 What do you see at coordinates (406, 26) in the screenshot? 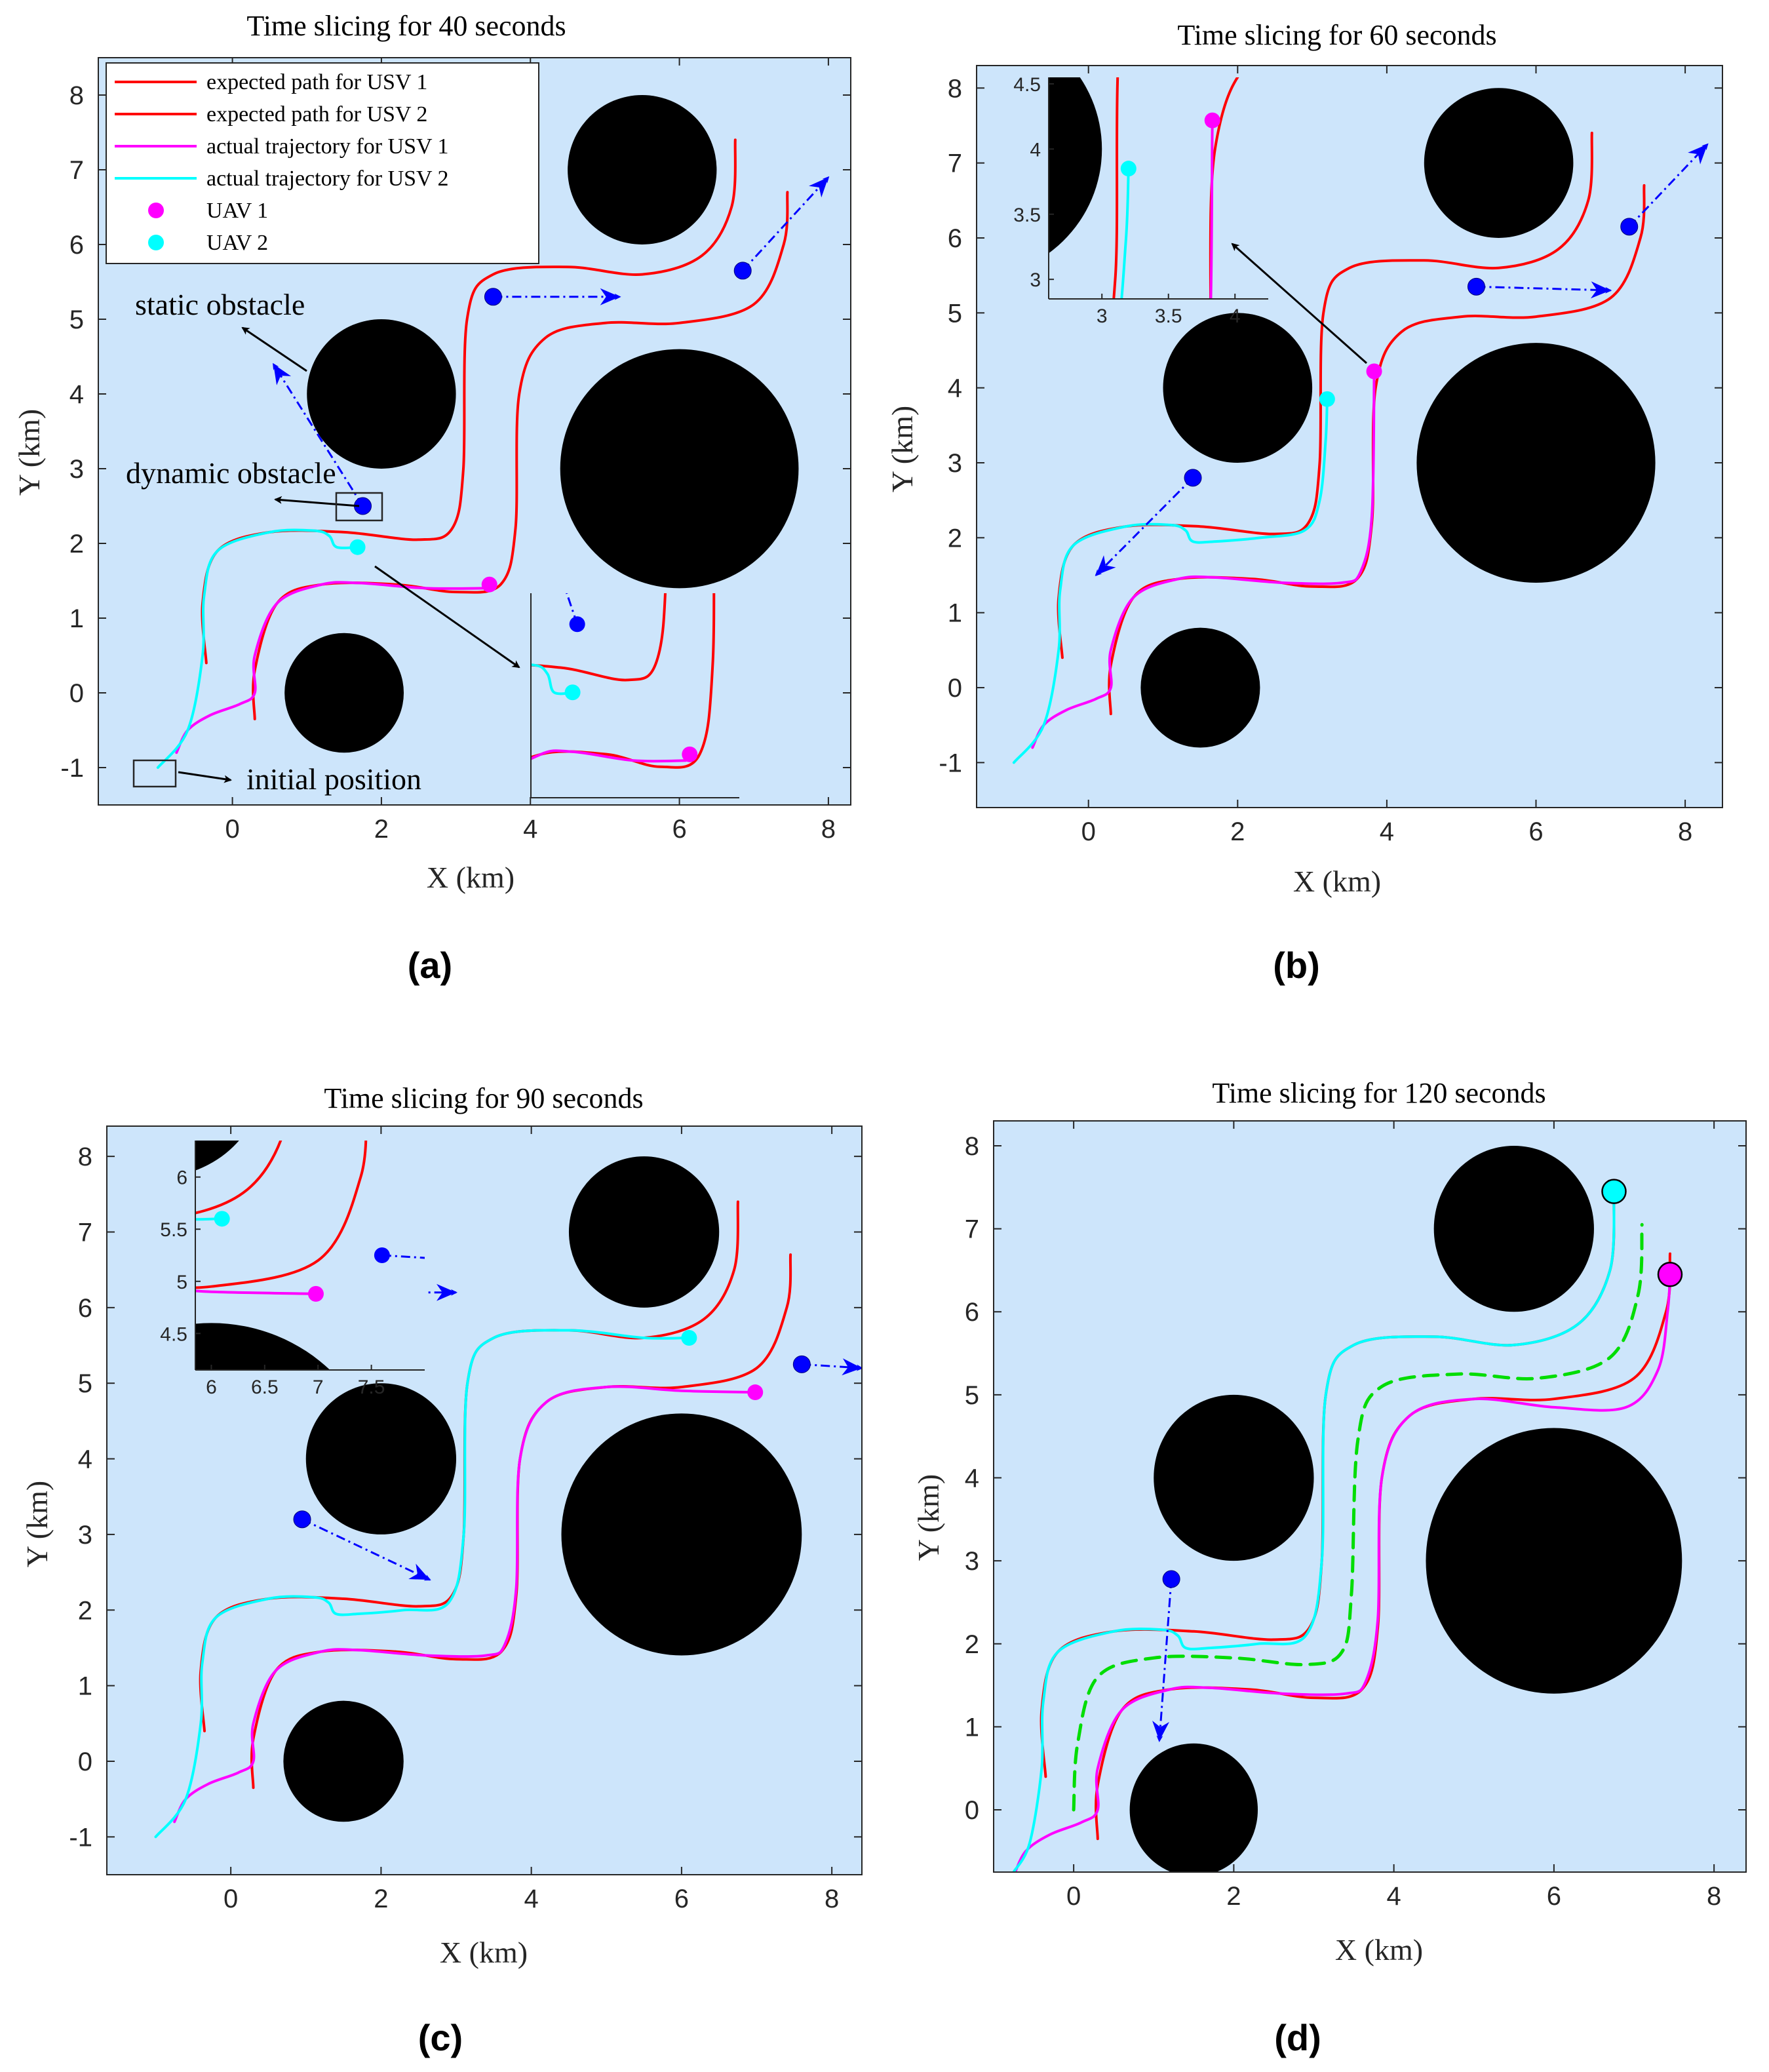
I see `panel-a-title: Time slicing for 40 seconds` at bounding box center [406, 26].